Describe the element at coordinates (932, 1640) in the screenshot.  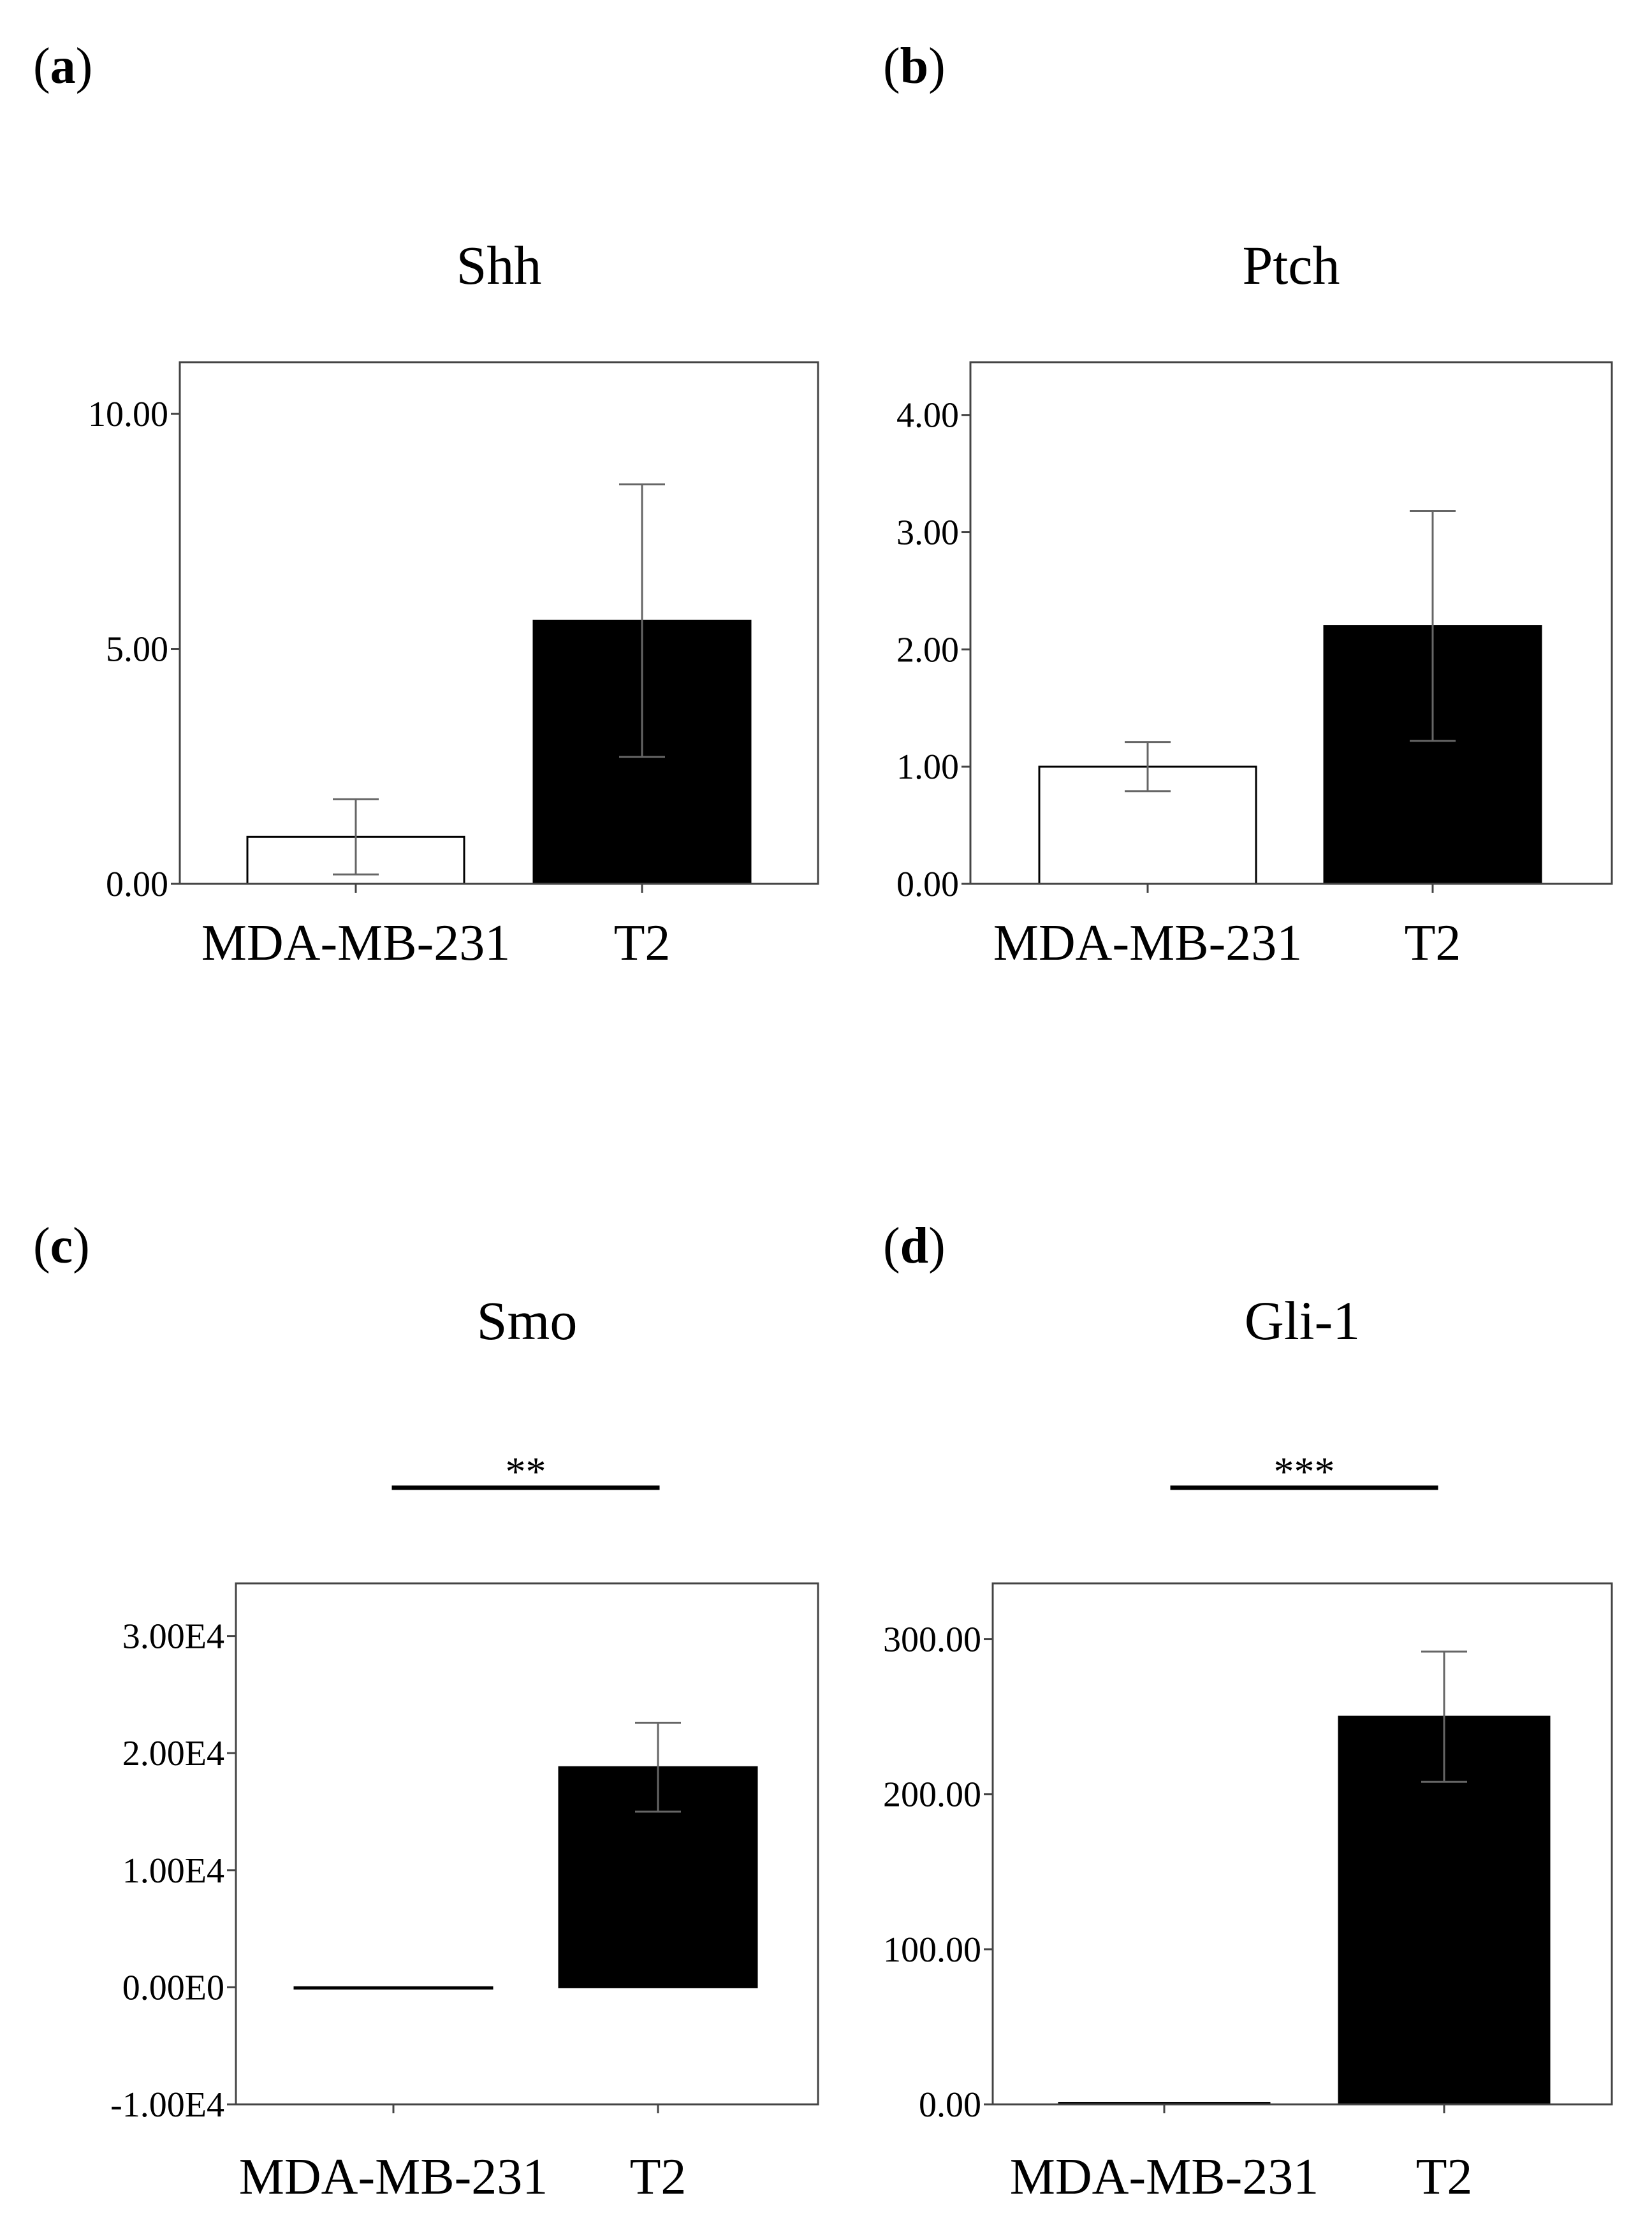
I see `y-tick-label: 300.00` at that location.